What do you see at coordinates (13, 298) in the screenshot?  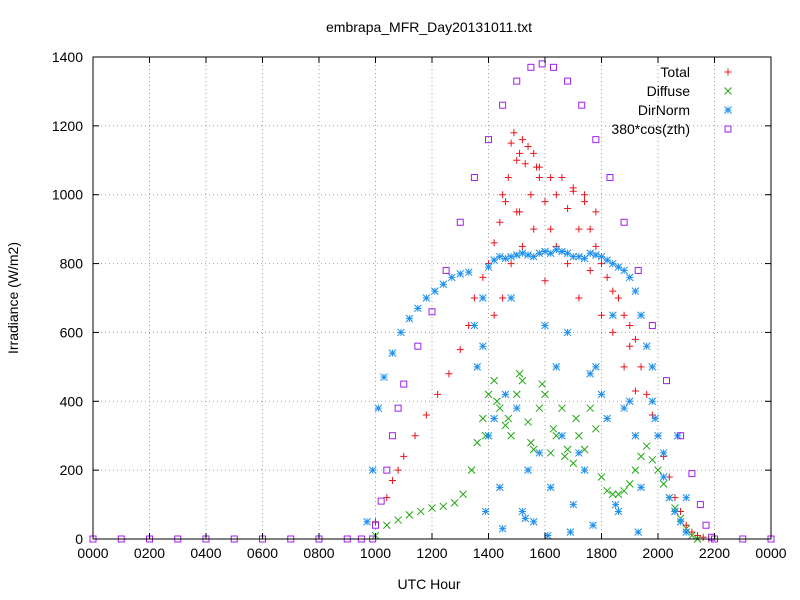 I see `y-axis-label: Irradiance (W/m2)` at bounding box center [13, 298].